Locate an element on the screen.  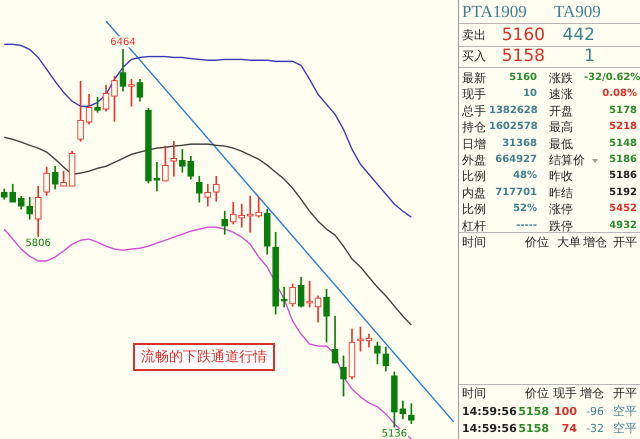
text: -32/0.62% is located at coordinates (612, 78).